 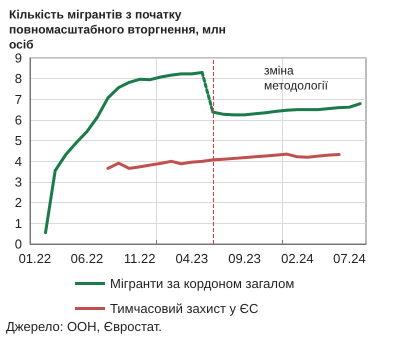 What do you see at coordinates (18, 244) in the screenshot?
I see `y-tick-label: 0` at bounding box center [18, 244].